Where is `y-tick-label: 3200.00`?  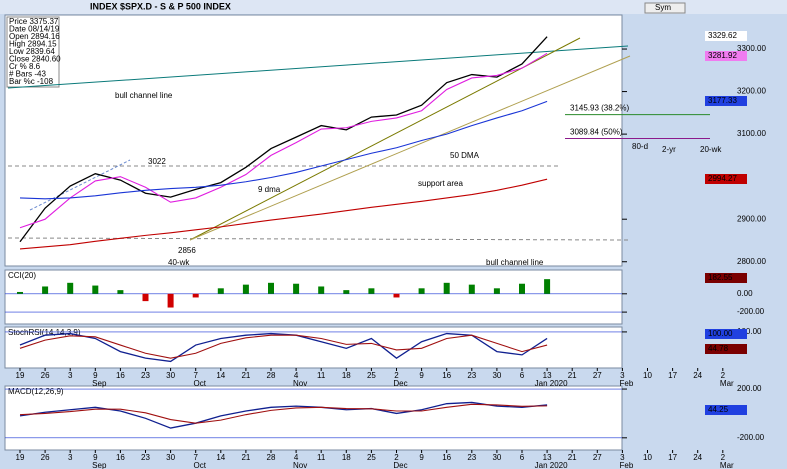 y-tick-label: 3200.00 is located at coordinates (751, 91).